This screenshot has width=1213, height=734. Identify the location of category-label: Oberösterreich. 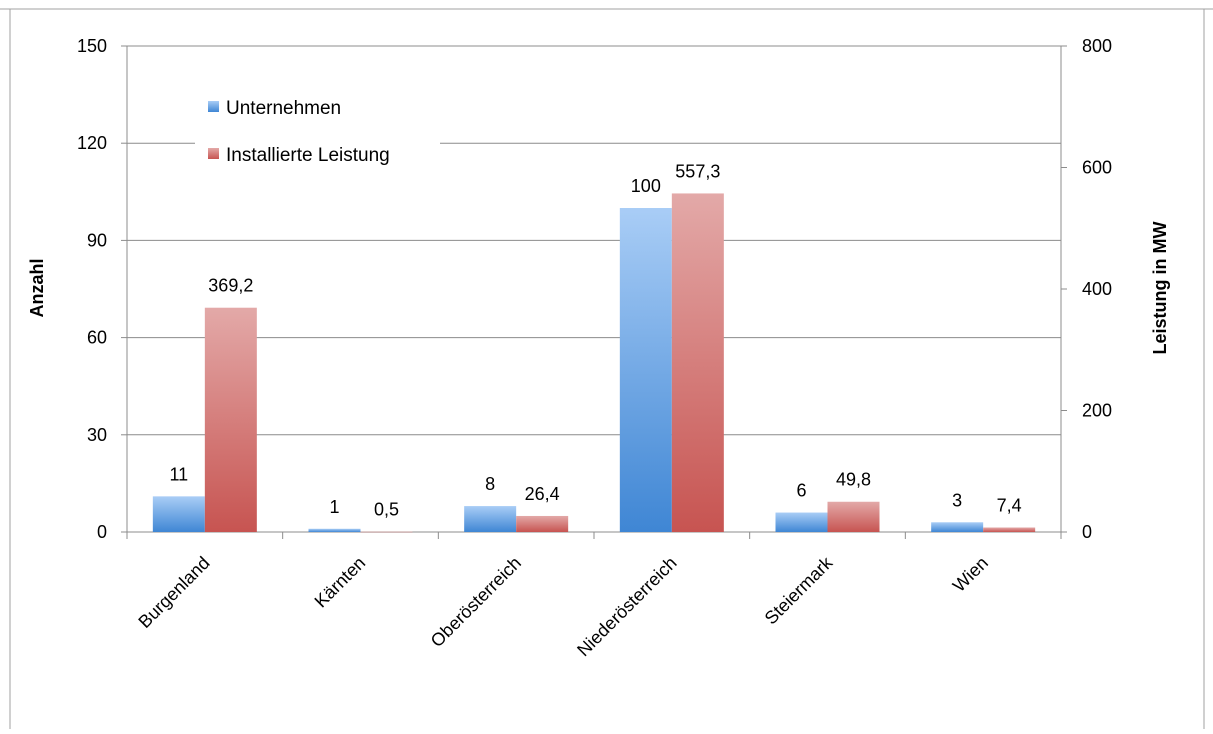
(476, 602).